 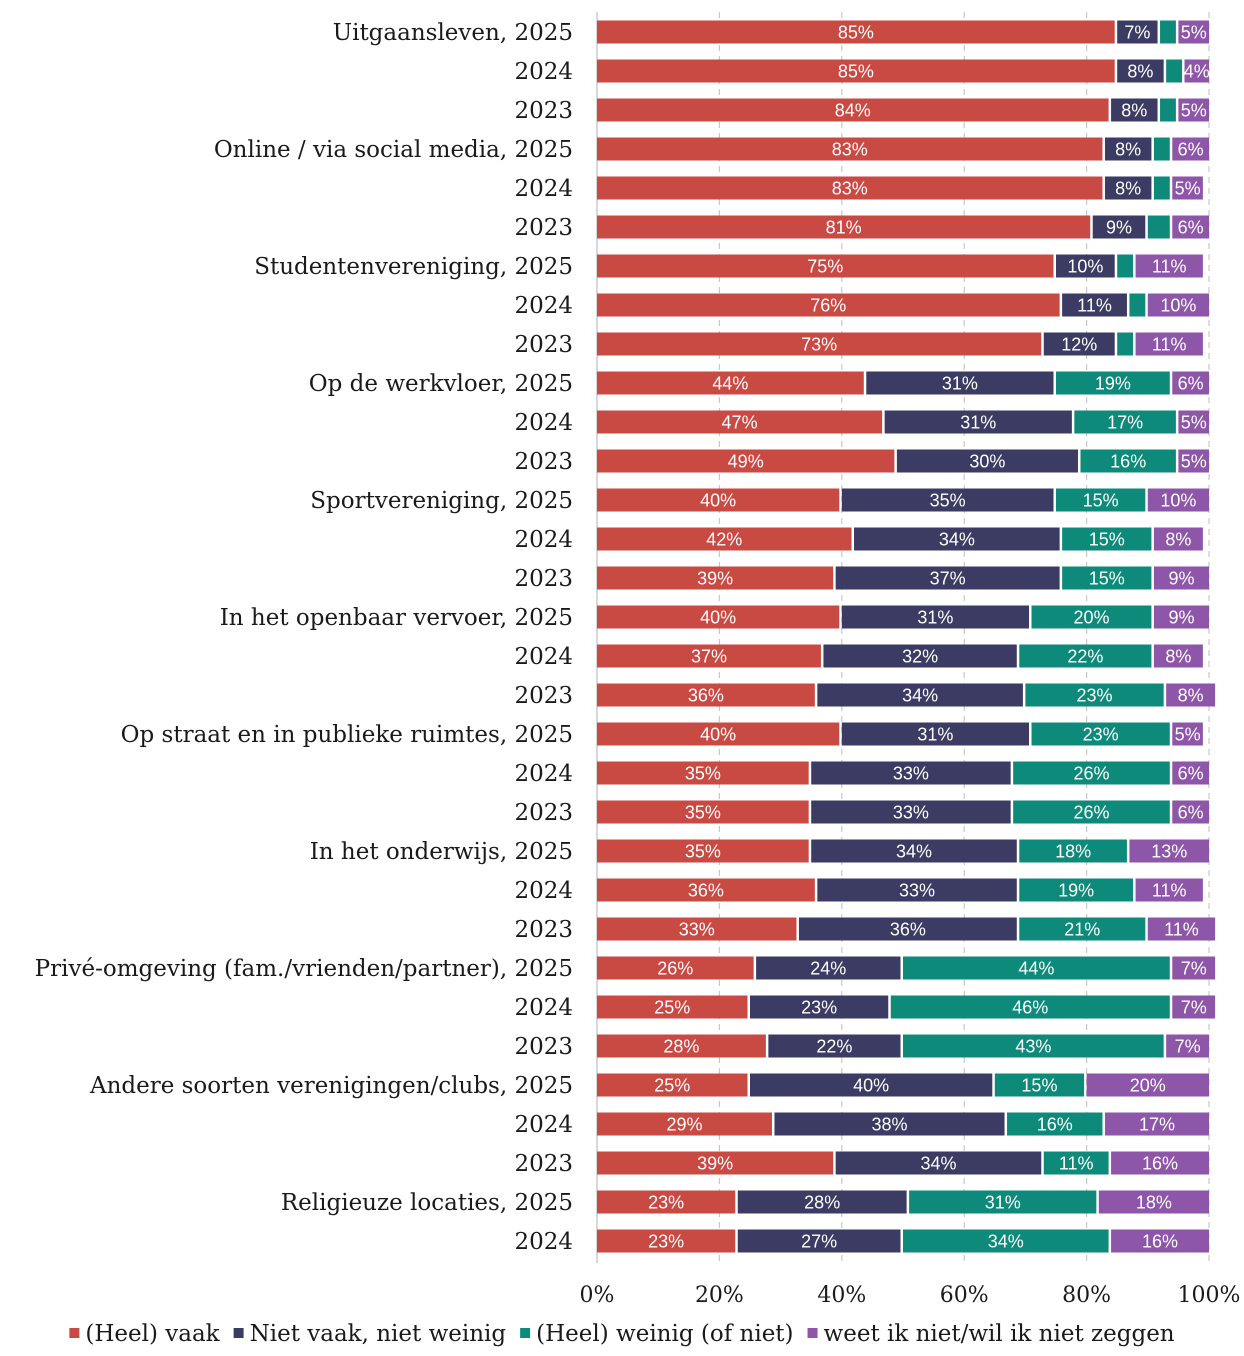 I want to click on data-label: 75%, so click(x=825, y=267).